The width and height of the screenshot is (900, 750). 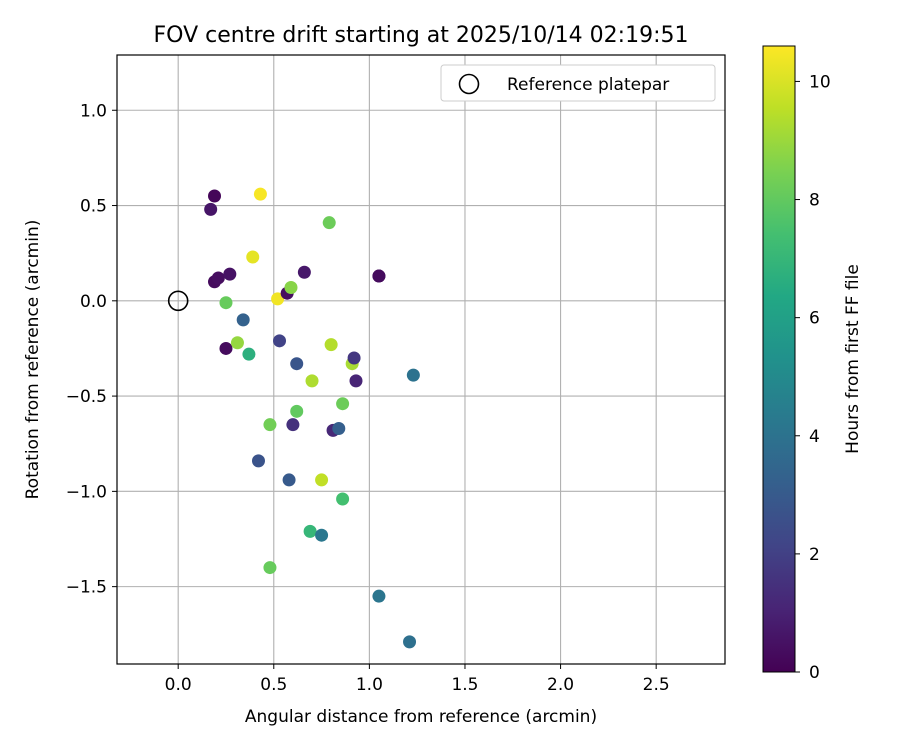 I want to click on colorbar-tick-label: 4, so click(x=814, y=437).